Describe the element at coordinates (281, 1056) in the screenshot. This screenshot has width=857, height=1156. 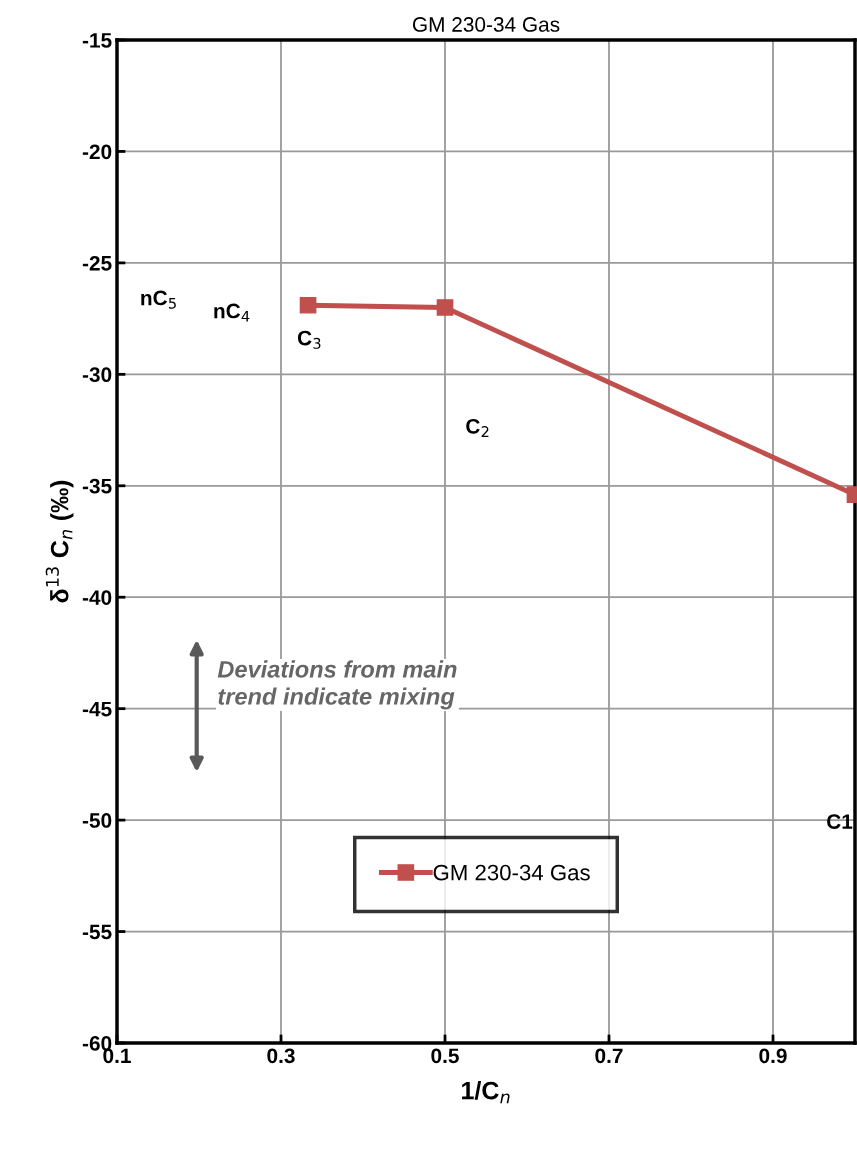
I see `x-tick-label: 0.3` at that location.